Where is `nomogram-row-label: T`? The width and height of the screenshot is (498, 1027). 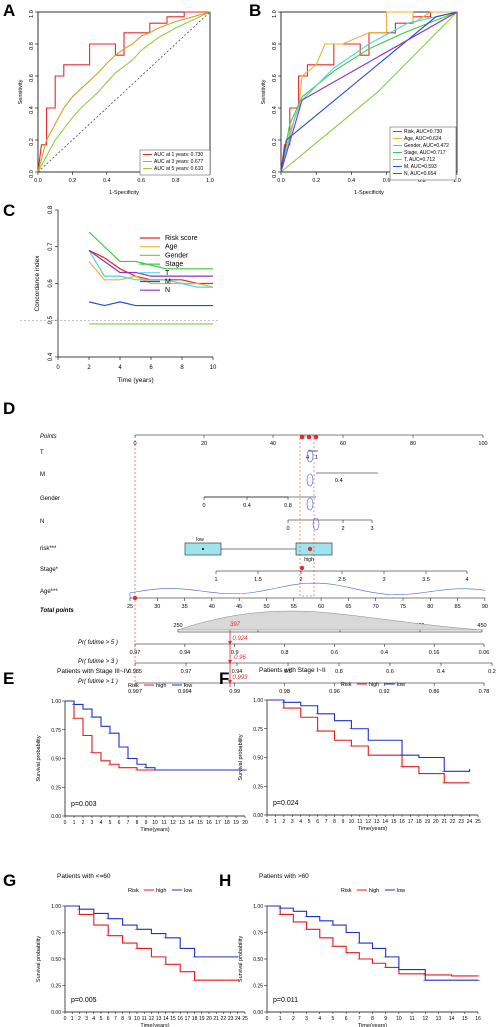
nomogram-row-label: T is located at coordinates (42, 453).